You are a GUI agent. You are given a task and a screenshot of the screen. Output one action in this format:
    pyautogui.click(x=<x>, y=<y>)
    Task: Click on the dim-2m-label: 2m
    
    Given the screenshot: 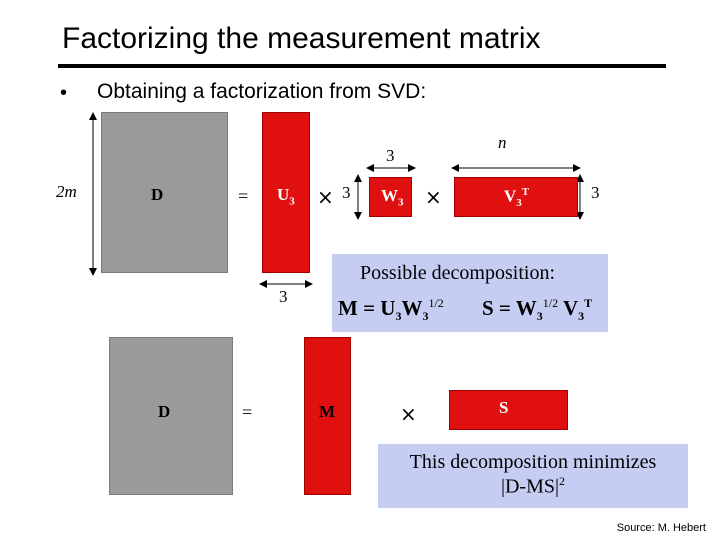 What is the action you would take?
    pyautogui.click(x=66, y=191)
    